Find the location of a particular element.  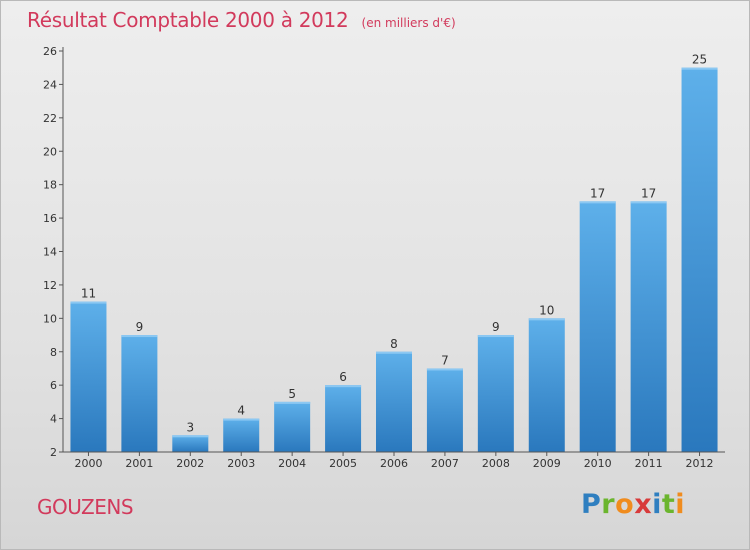

y-tick-label: 10 is located at coordinates (50, 318).